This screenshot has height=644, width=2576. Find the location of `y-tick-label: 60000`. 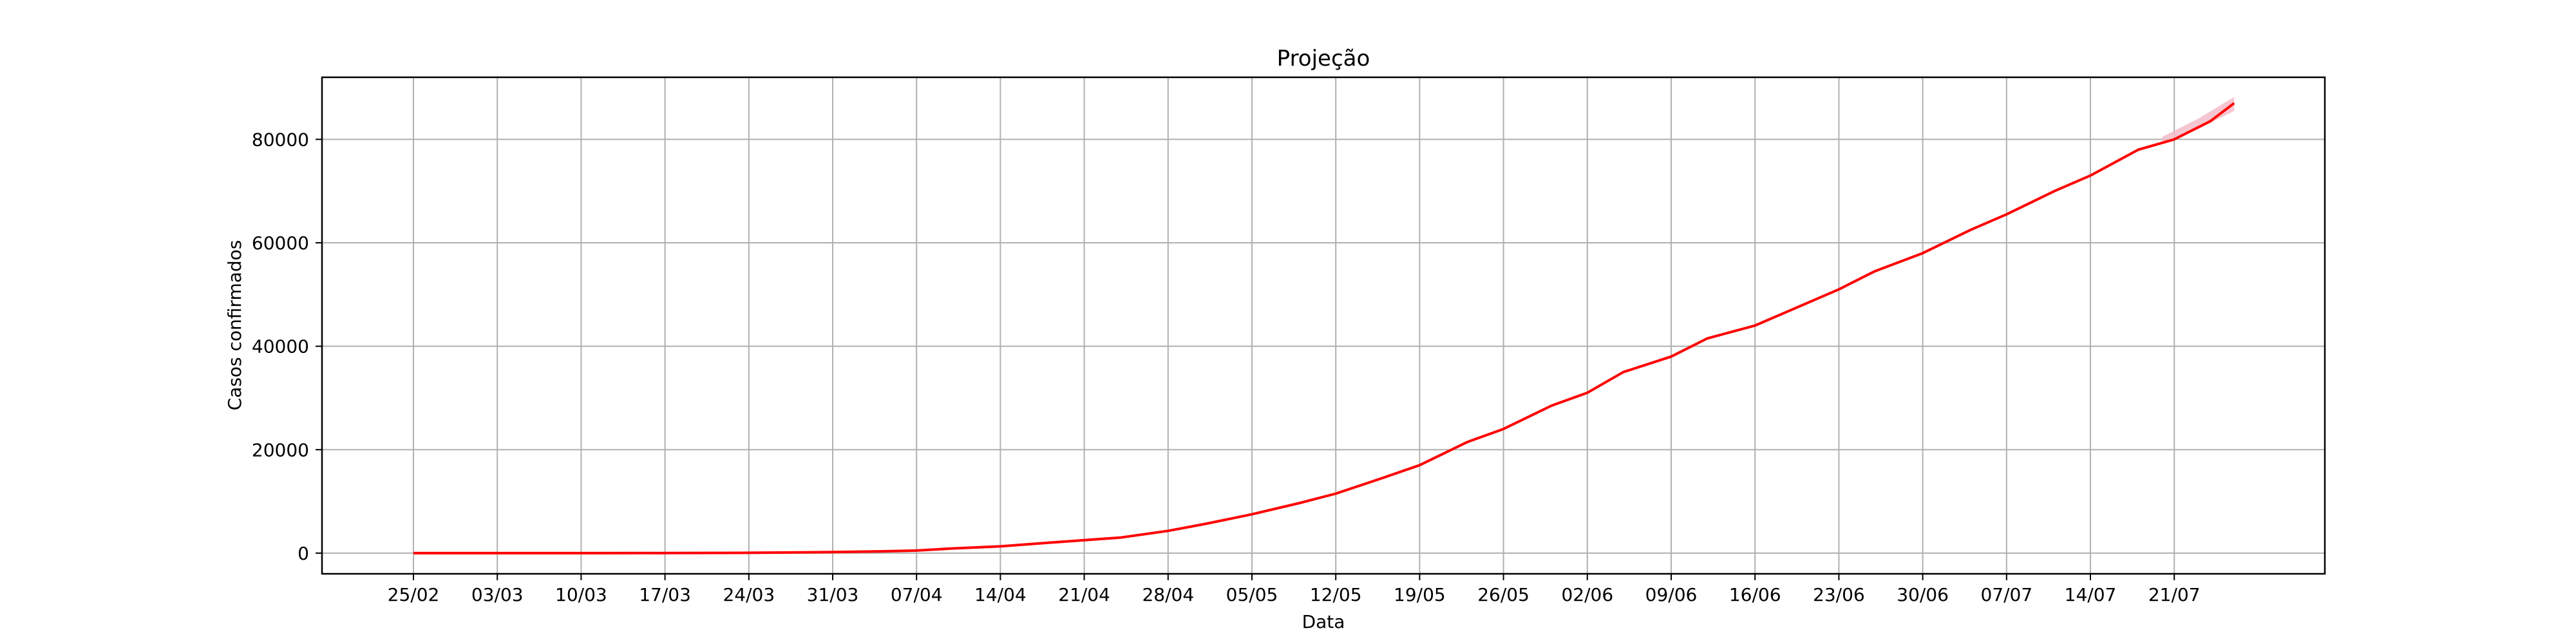

y-tick-label: 60000 is located at coordinates (280, 243).